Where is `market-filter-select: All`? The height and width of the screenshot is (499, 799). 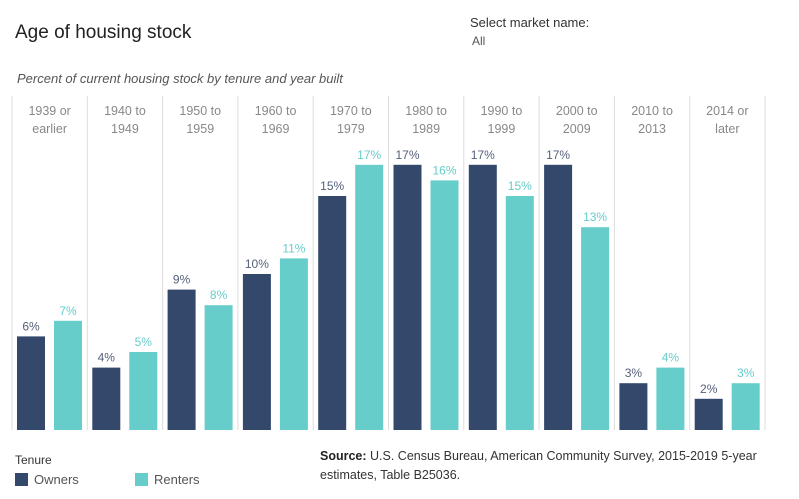 market-filter-select: All is located at coordinates (479, 41).